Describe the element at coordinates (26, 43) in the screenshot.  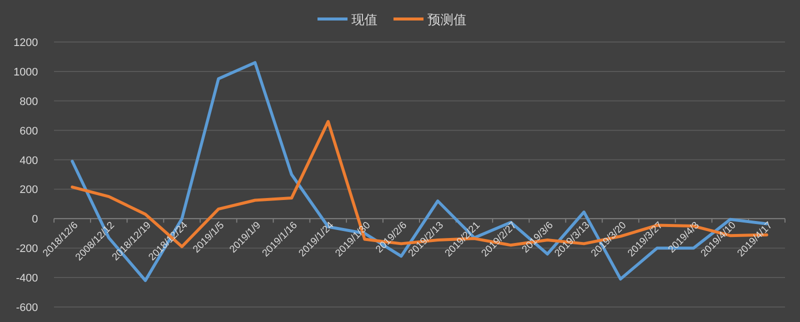
I see `y-tick-label: 1200` at that location.